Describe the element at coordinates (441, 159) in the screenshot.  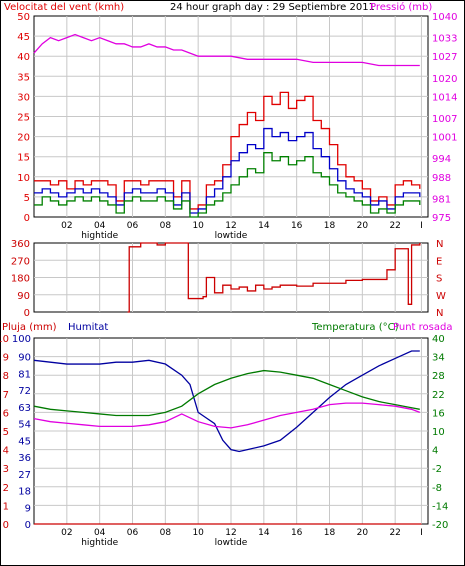
I see `pressure-y-tick-label: 994` at that location.